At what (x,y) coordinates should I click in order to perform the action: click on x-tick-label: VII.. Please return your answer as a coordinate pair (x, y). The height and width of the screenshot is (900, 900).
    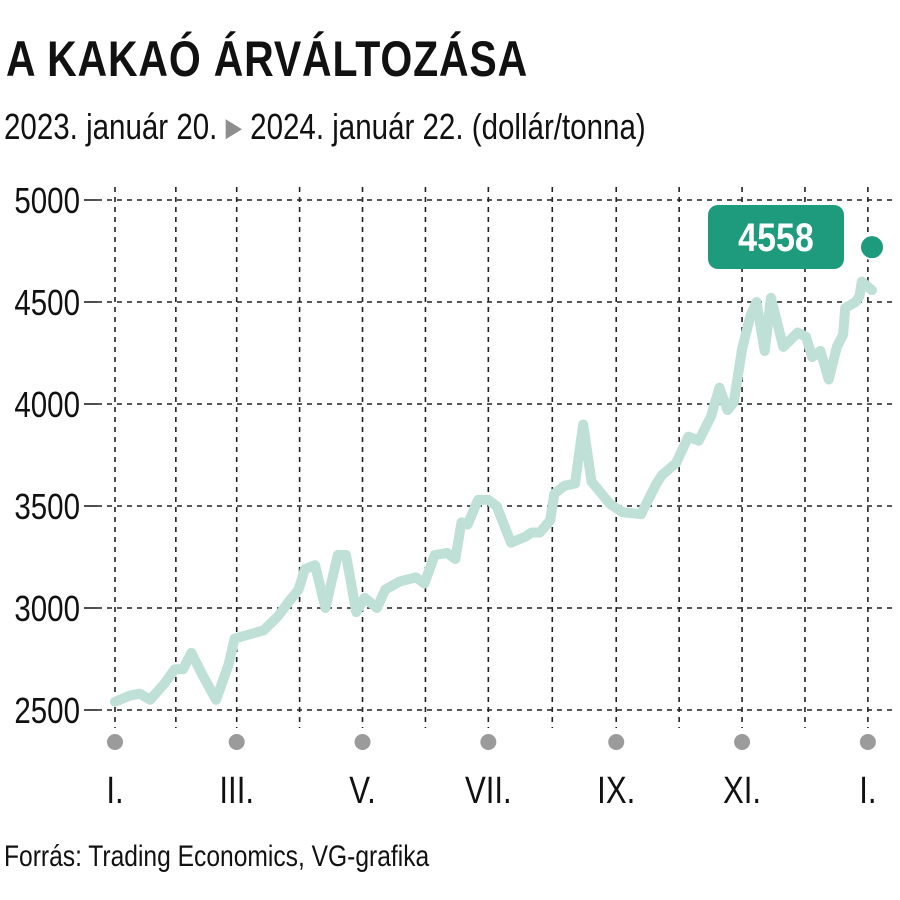
    Looking at the image, I should click on (488, 791).